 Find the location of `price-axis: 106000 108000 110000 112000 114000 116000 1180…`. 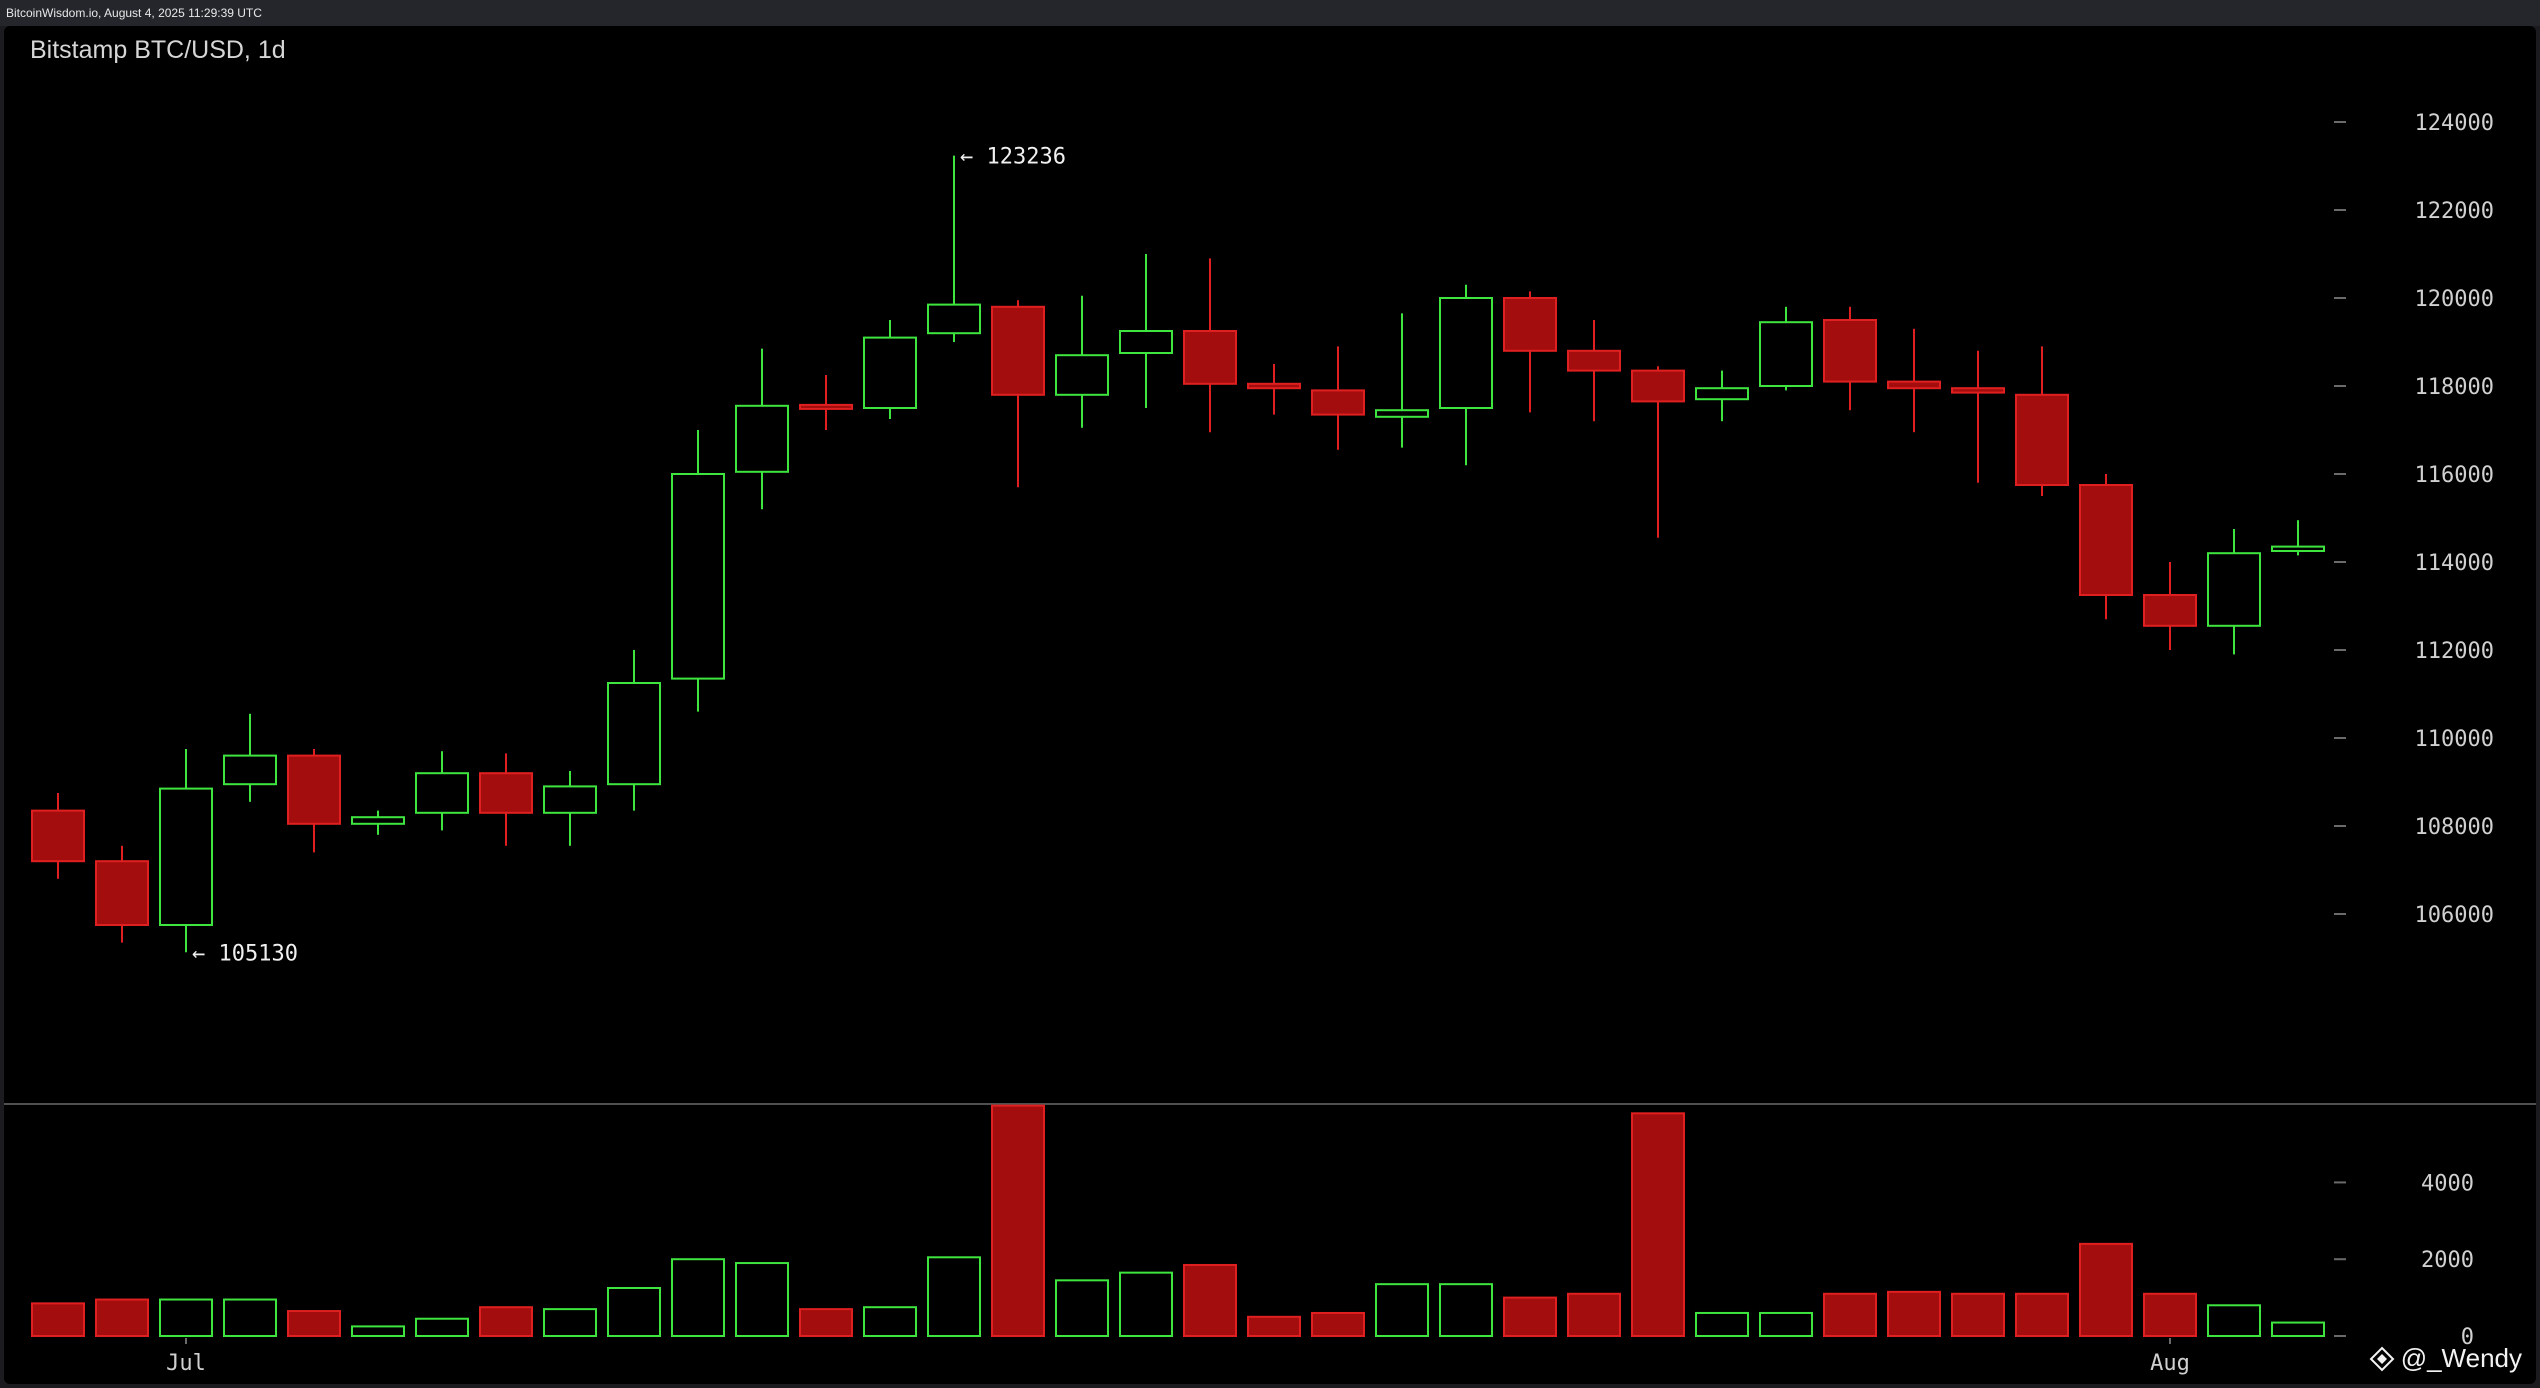

price-axis: 106000 108000 110000 112000 114000 116000 1180… is located at coordinates (2414, 519).